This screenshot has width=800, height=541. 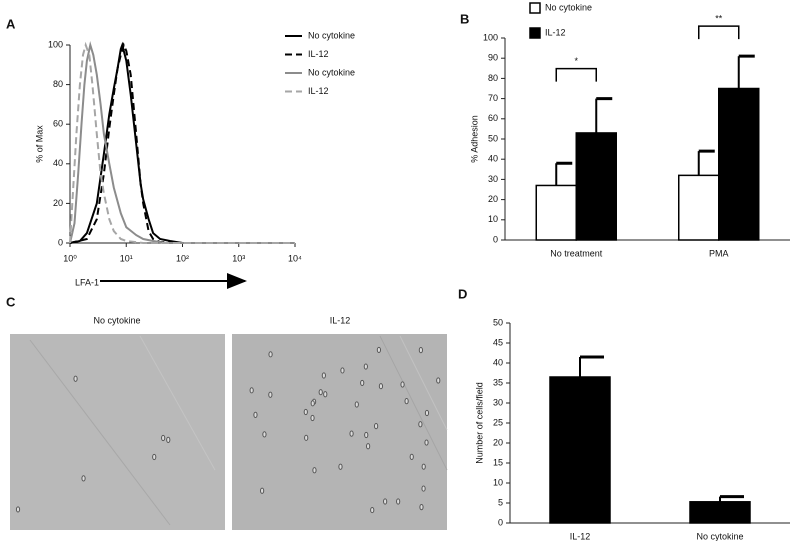 What do you see at coordinates (490, 37) in the screenshot?
I see `y-tick-label: 100` at bounding box center [490, 37].